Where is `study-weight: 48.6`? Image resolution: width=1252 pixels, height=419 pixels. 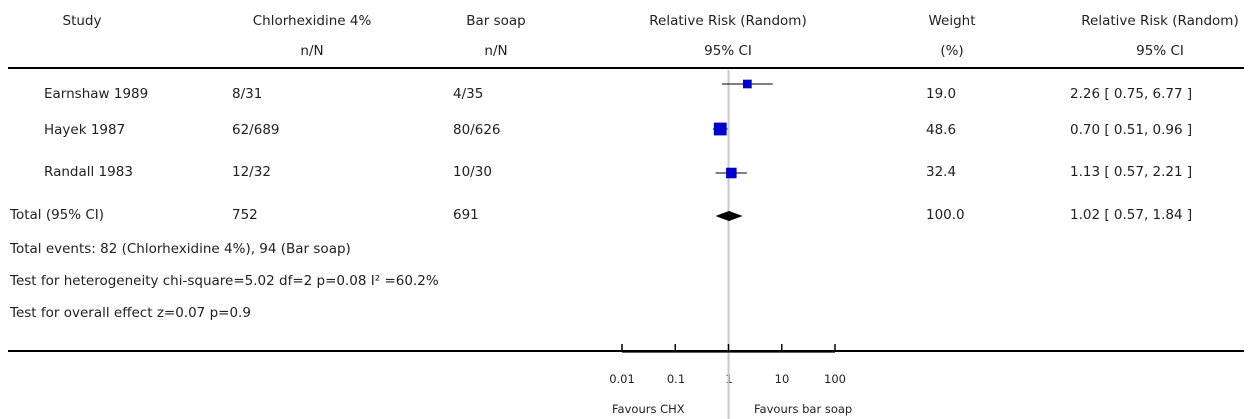 study-weight: 48.6 is located at coordinates (941, 130).